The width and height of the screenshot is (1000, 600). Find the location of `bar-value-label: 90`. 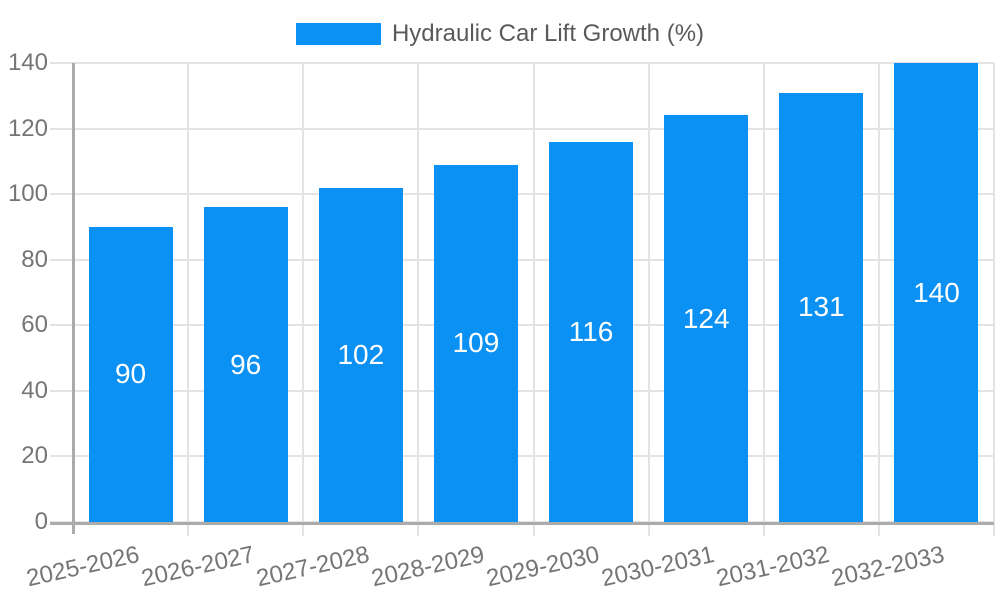

bar-value-label: 90 is located at coordinates (130, 374).